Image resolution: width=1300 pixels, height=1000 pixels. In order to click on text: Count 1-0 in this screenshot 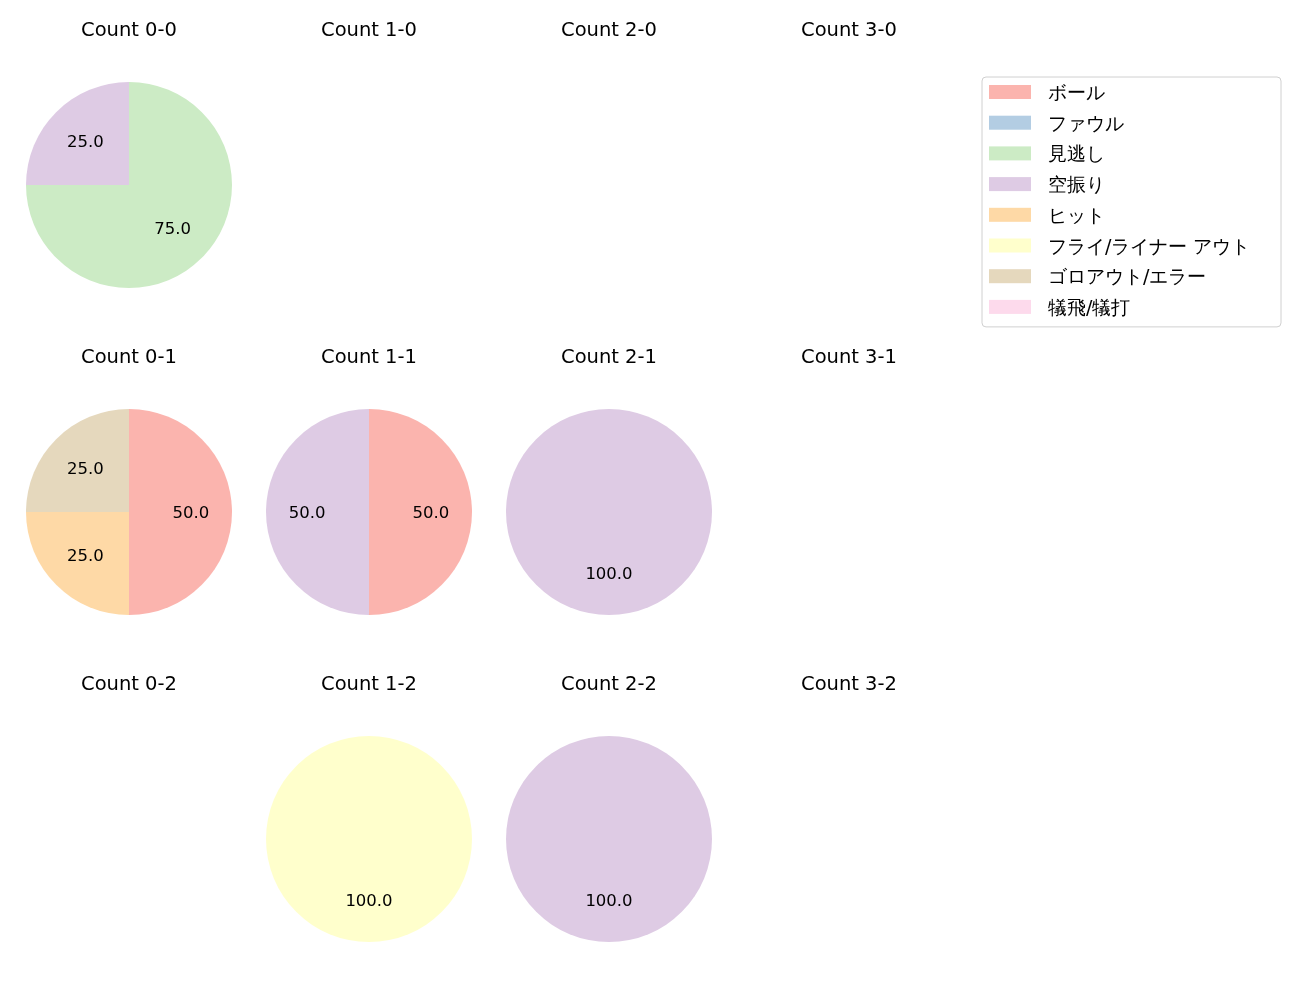, I will do `click(369, 29)`.